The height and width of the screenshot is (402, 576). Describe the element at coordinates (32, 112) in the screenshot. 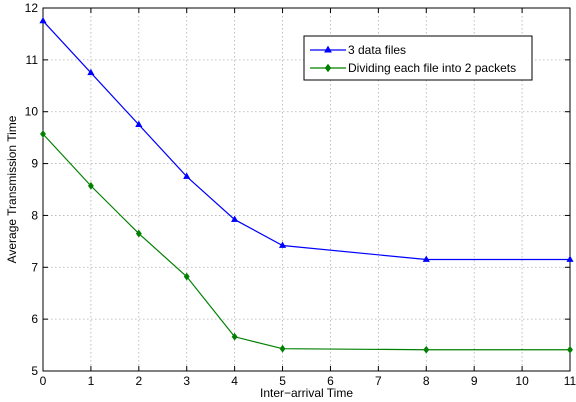

I see `y-tick-label: 10` at that location.